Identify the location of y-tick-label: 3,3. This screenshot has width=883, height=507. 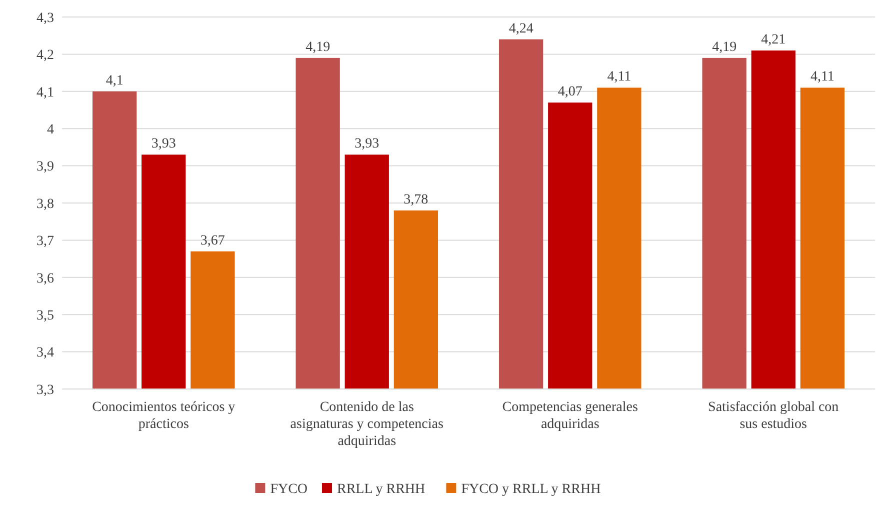
(45, 390).